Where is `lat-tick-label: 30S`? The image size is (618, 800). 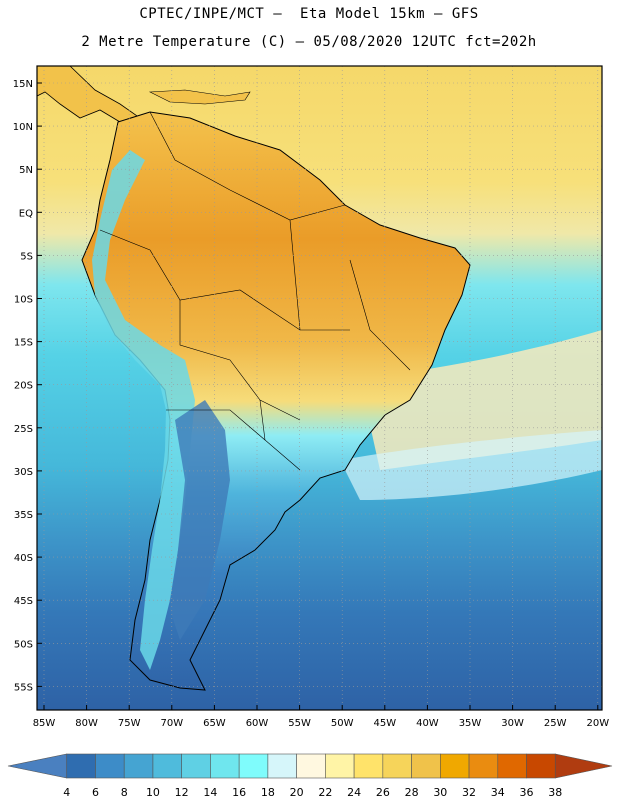 lat-tick-label: 30S is located at coordinates (23, 472).